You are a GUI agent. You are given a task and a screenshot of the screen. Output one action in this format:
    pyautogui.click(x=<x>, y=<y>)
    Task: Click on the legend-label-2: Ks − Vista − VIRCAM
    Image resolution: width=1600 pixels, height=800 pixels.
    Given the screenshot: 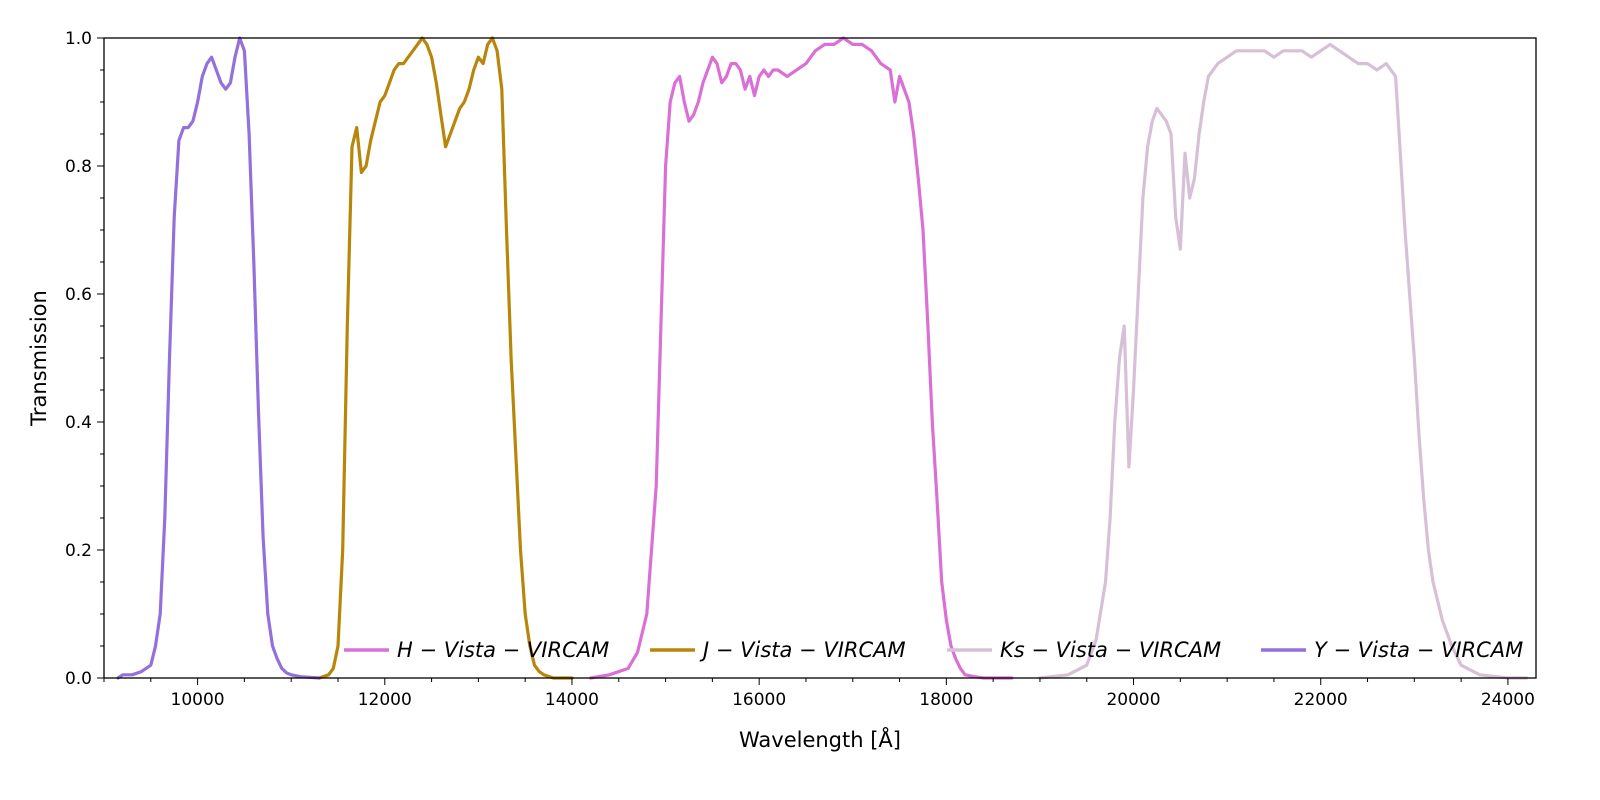 What is the action you would take?
    pyautogui.click(x=1110, y=650)
    